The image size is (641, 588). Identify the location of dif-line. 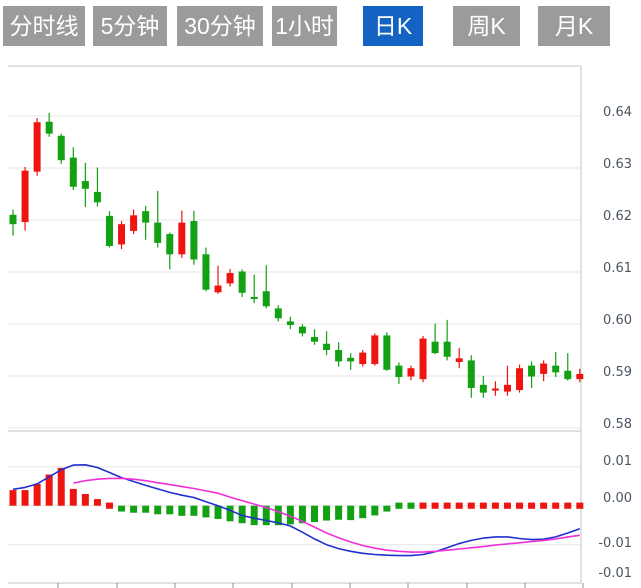
(296, 510).